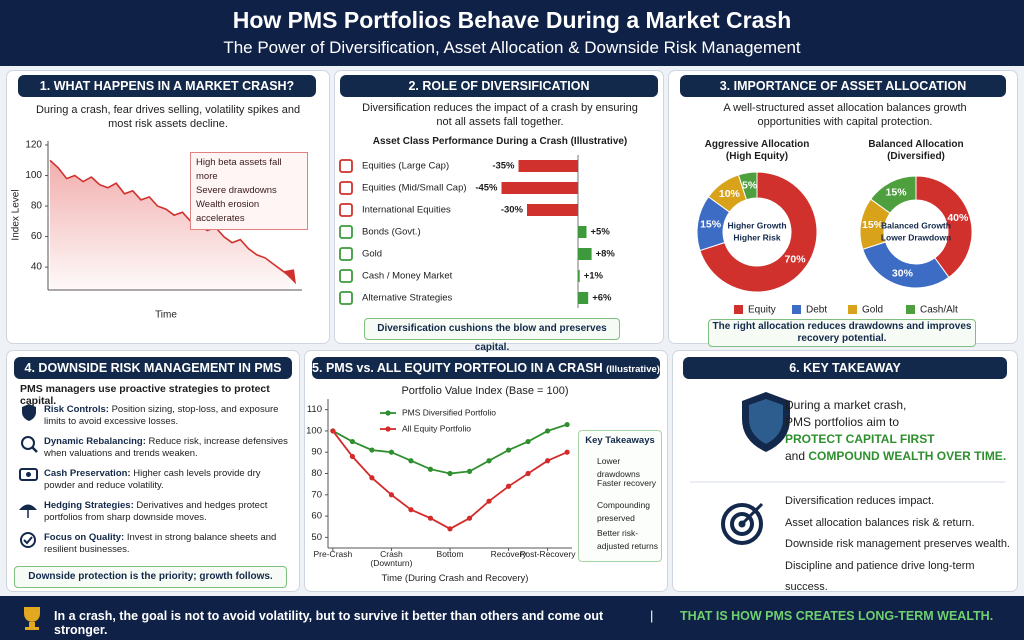 The width and height of the screenshot is (1024, 640). Describe the element at coordinates (796, 259) in the screenshot. I see `value-label: 70%` at that location.